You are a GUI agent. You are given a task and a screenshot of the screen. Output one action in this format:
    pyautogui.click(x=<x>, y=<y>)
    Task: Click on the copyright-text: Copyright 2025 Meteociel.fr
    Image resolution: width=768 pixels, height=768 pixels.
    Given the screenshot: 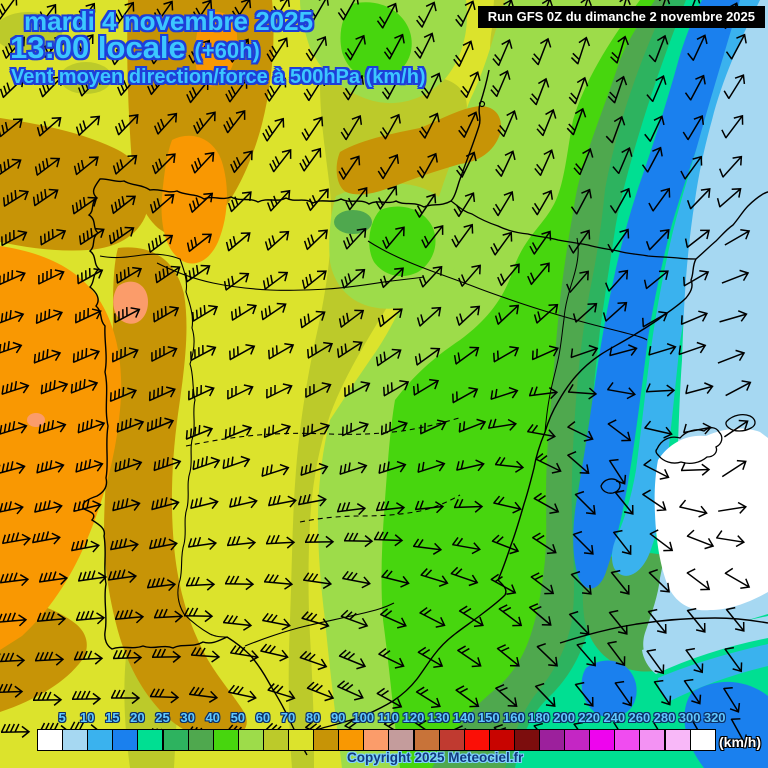 What is the action you would take?
    pyautogui.click(x=435, y=757)
    